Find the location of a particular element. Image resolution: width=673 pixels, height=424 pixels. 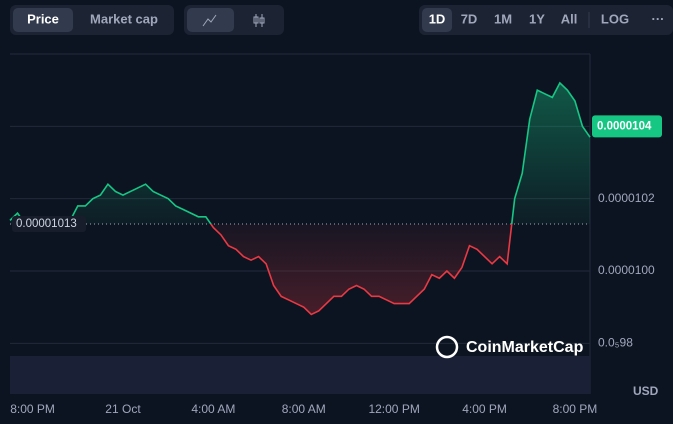

range-button: 1D is located at coordinates (437, 18).